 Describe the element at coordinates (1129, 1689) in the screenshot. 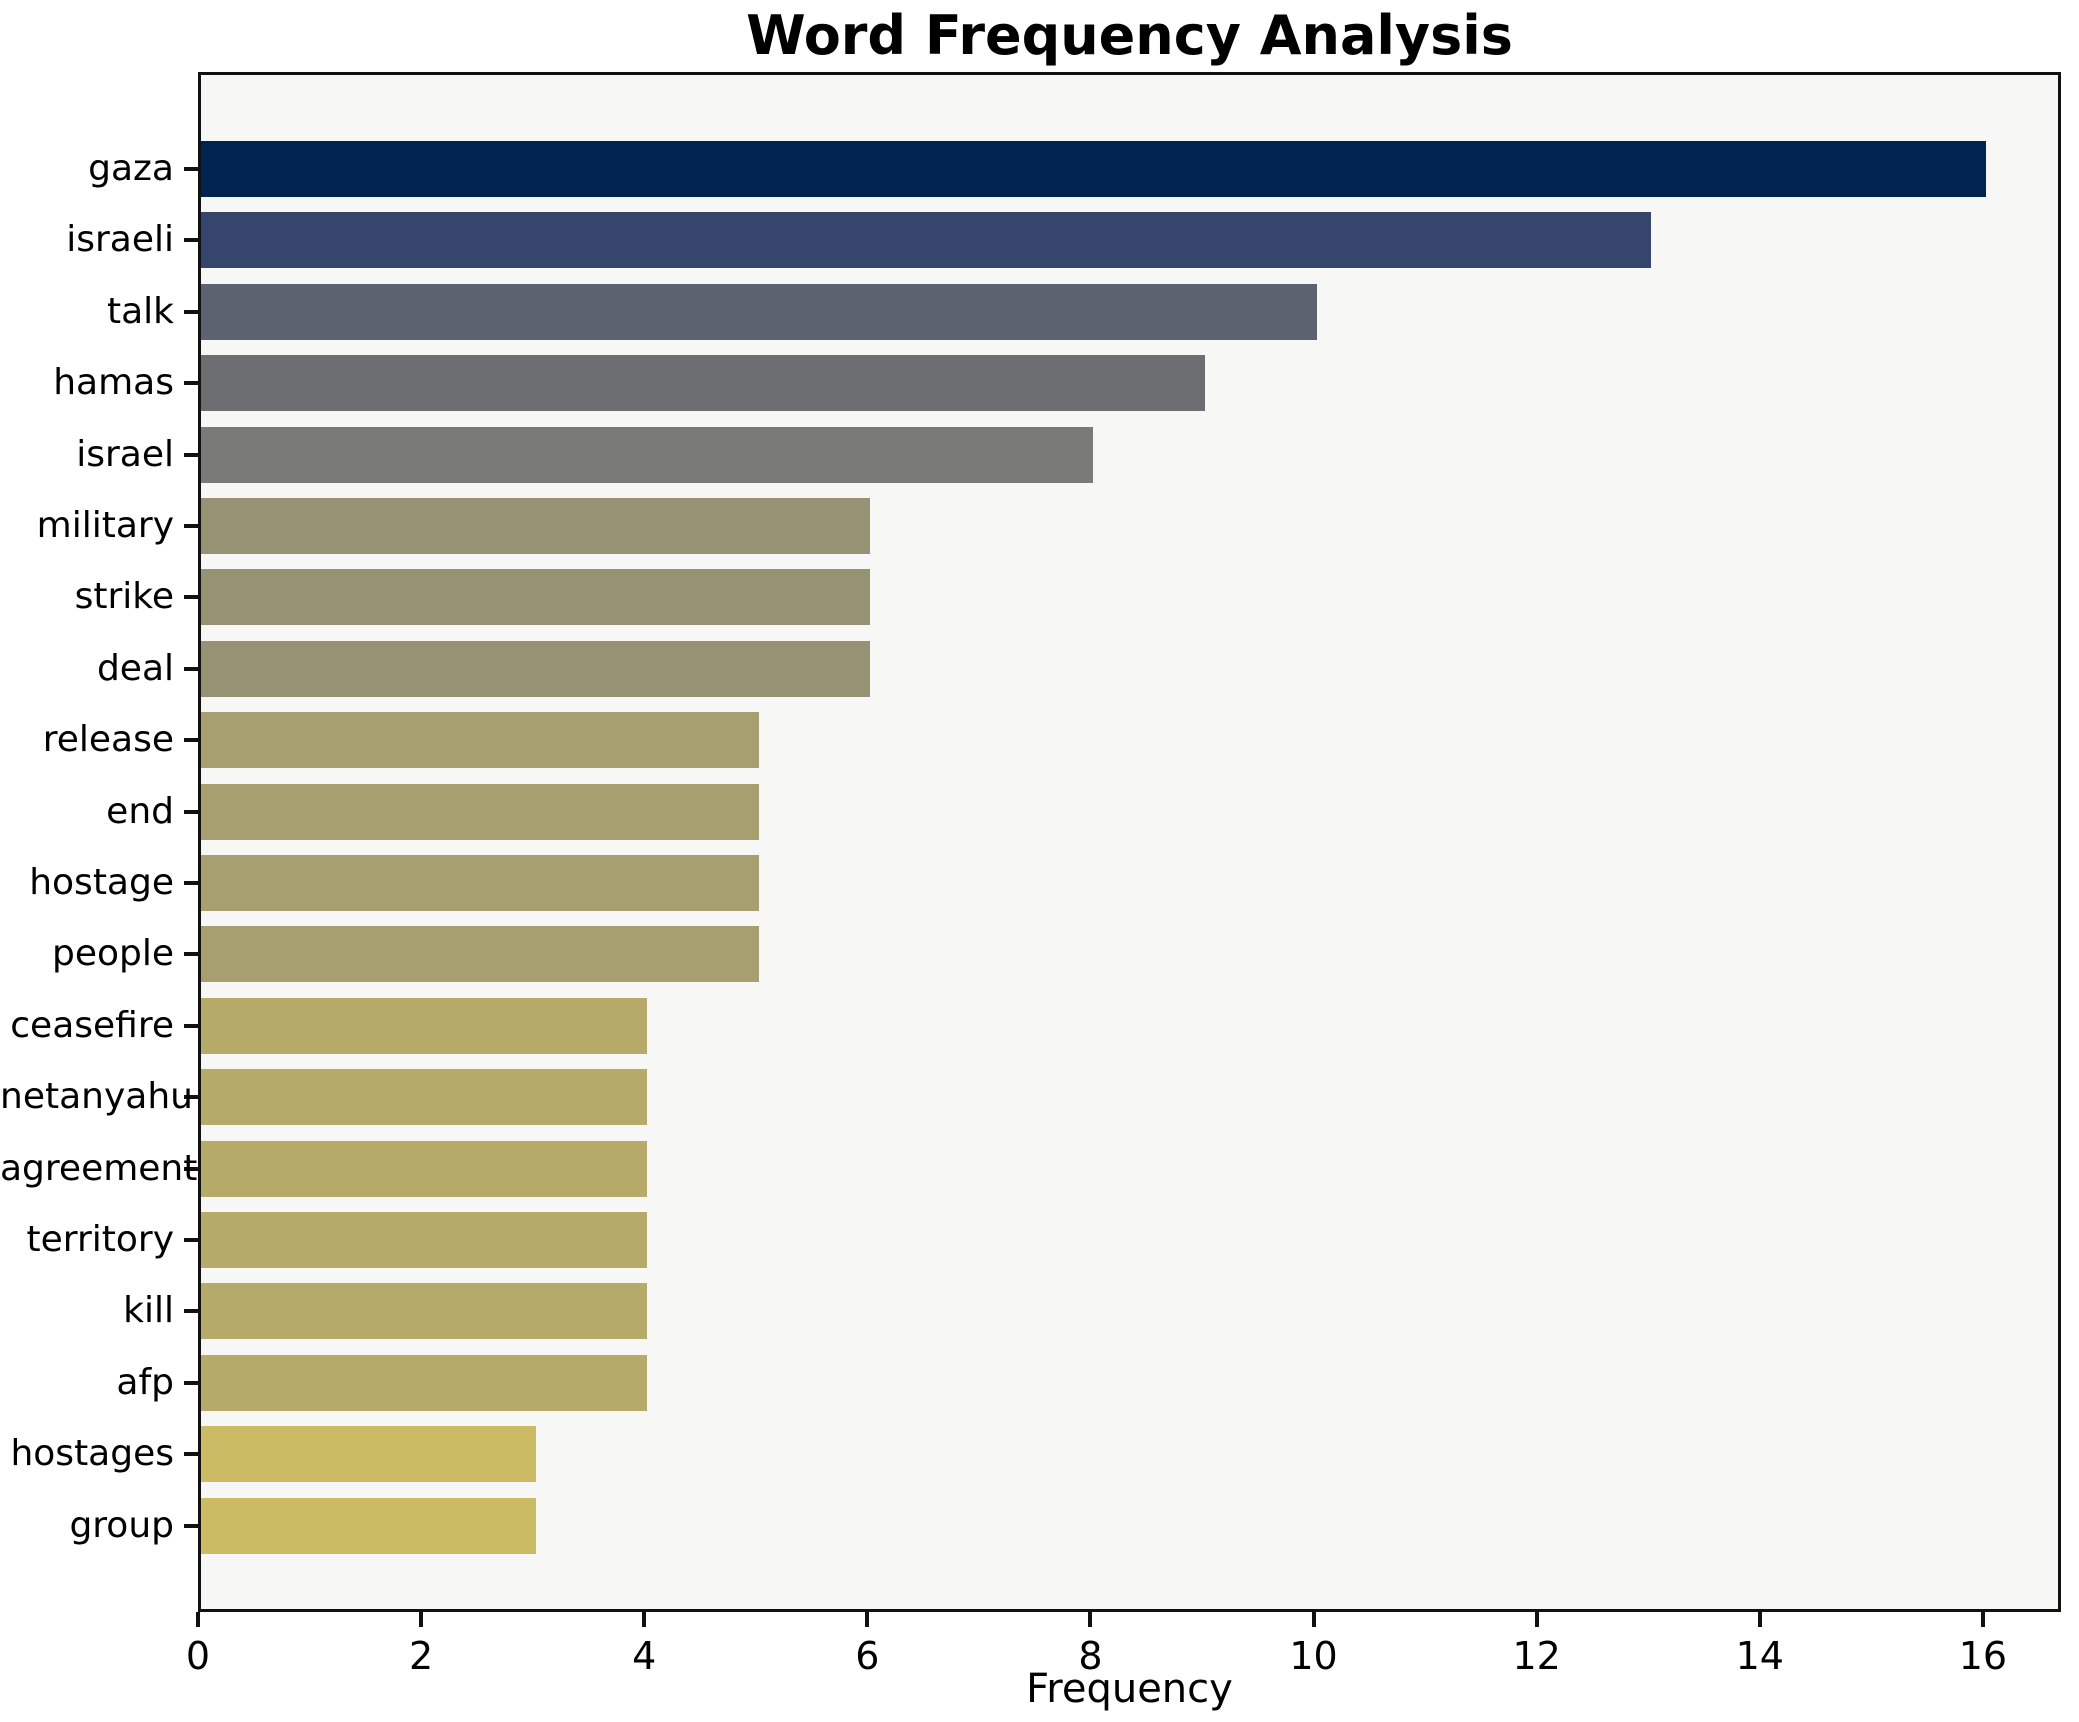

I see `x-axis-label: Frequency` at that location.